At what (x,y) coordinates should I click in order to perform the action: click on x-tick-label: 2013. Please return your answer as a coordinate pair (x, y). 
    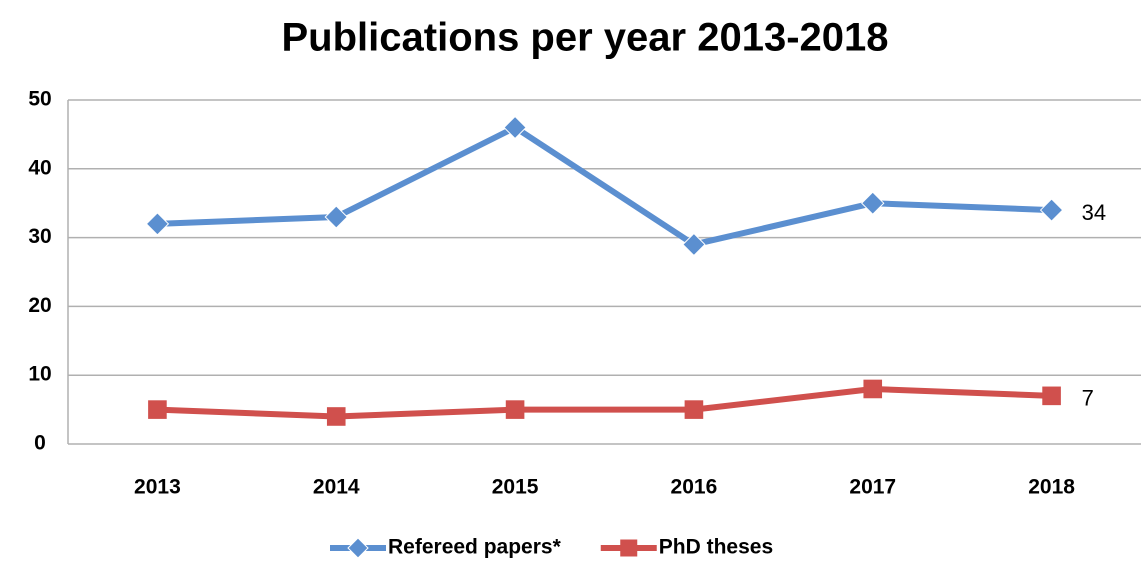
    Looking at the image, I should click on (157, 487).